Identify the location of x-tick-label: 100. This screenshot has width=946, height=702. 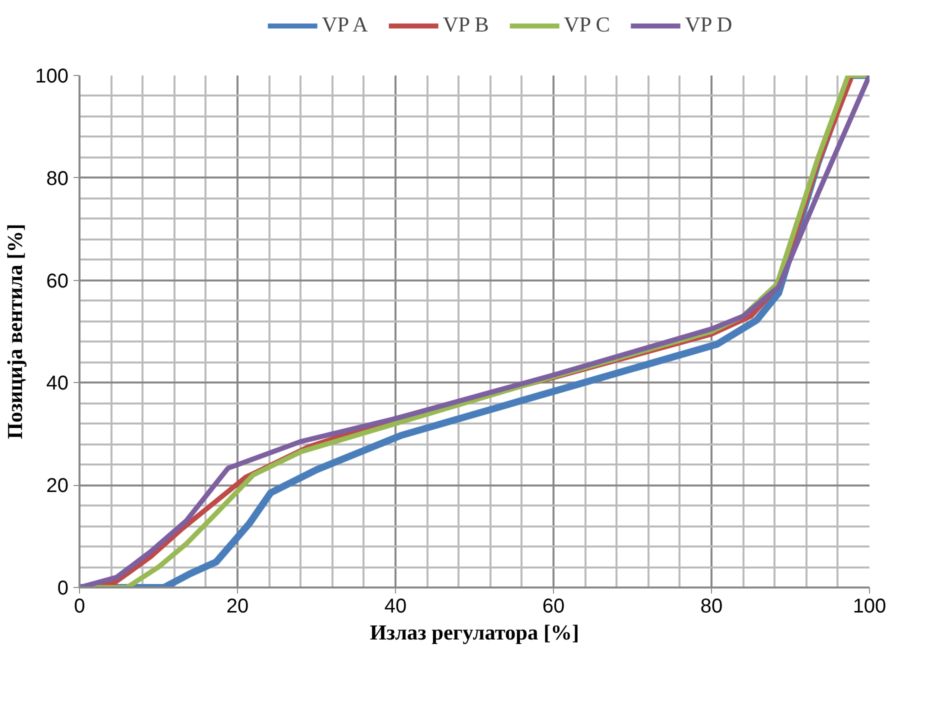
(869, 607).